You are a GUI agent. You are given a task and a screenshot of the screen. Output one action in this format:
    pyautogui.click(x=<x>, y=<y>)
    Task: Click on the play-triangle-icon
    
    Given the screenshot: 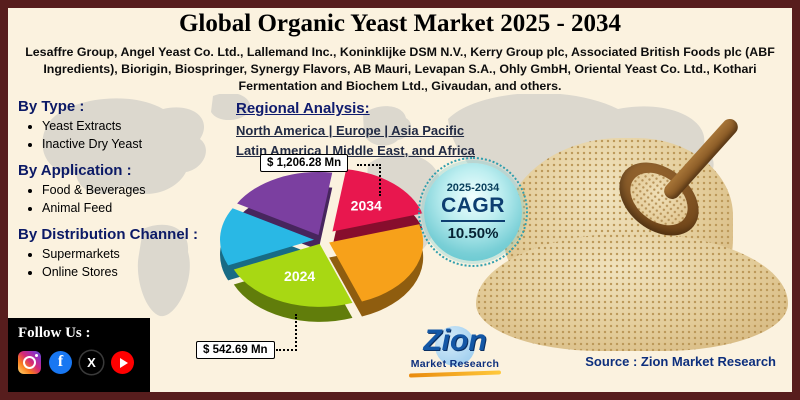 What is the action you would take?
    pyautogui.click(x=123, y=362)
    